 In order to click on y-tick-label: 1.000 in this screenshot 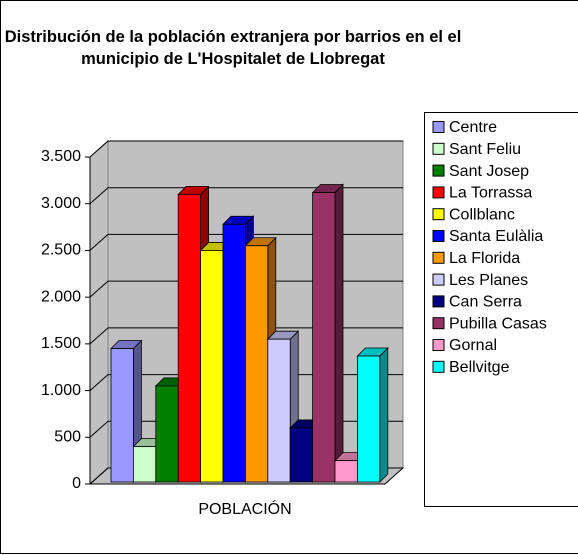, I will do `click(61, 390)`.